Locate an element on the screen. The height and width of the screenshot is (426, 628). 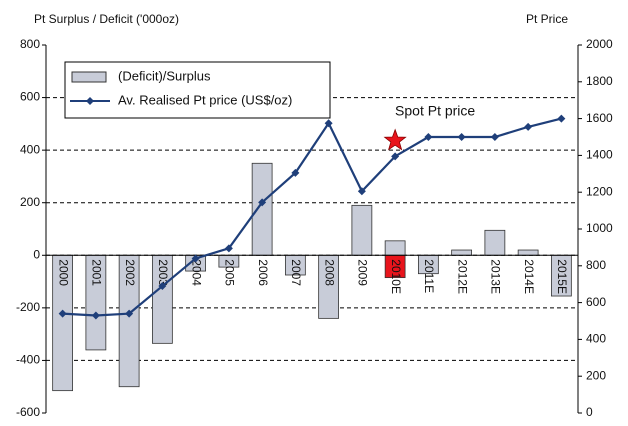
y2-tick-label: 1400 is located at coordinates (599, 155).